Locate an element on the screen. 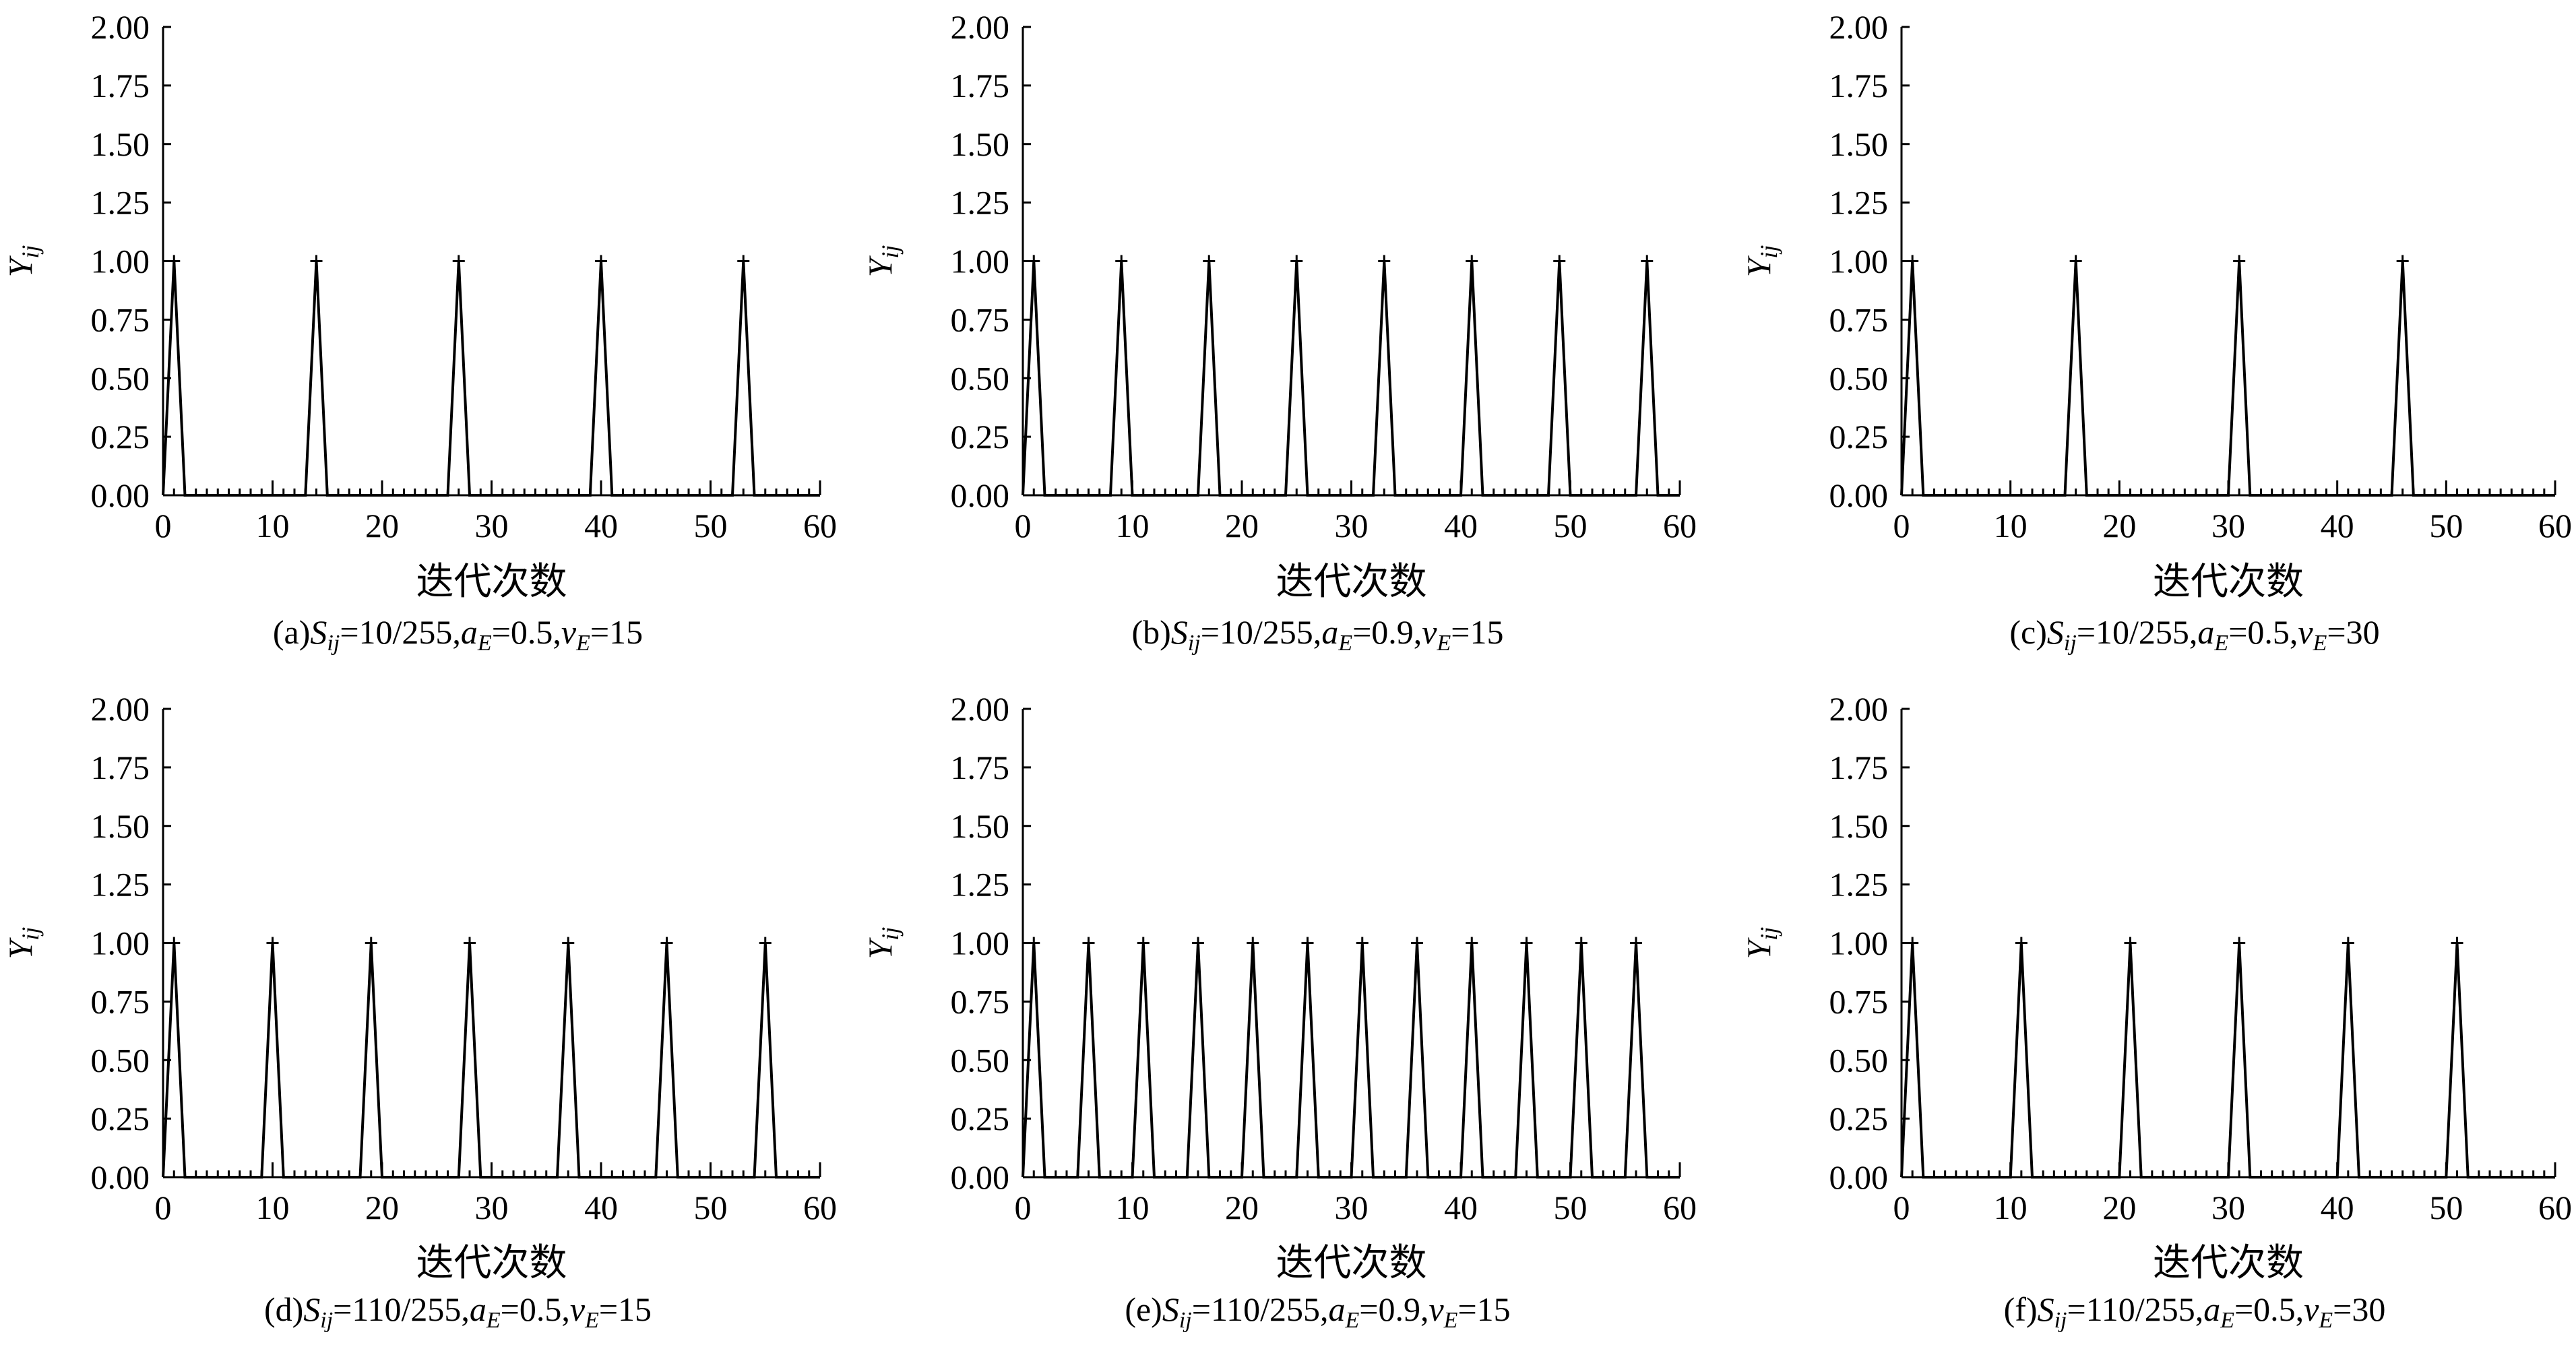 The height and width of the screenshot is (1349, 2576). panel-caption: (c)Sij=10/255,aE=0.5,vE=30 is located at coordinates (2194, 634).